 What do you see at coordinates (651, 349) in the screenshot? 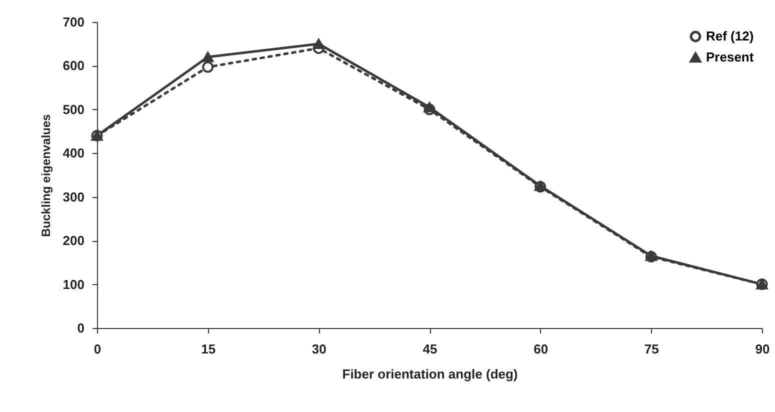
I see `x-tick-label: 75` at bounding box center [651, 349].